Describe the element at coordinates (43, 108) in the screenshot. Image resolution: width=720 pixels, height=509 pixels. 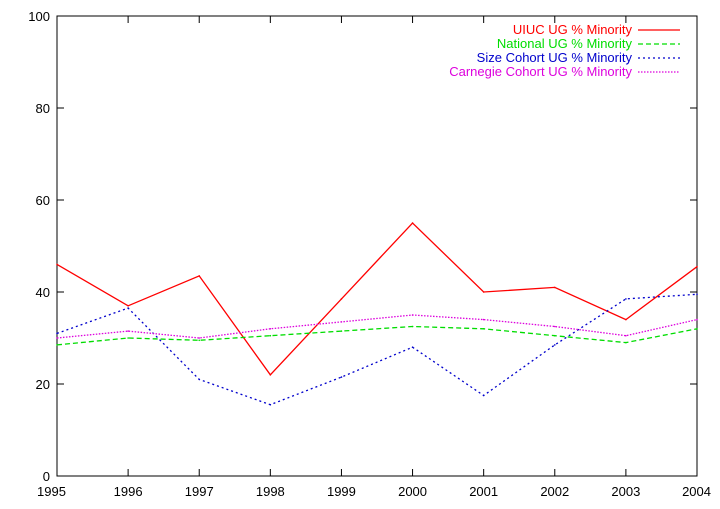
I see `y-tick-label: 80` at that location.